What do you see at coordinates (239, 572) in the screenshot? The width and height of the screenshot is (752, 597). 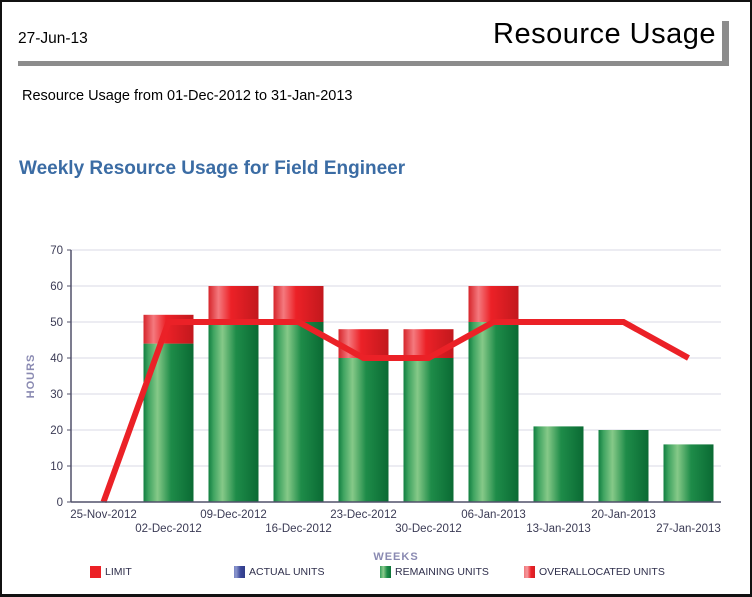 I see `gradient-blue-swatch-icon` at bounding box center [239, 572].